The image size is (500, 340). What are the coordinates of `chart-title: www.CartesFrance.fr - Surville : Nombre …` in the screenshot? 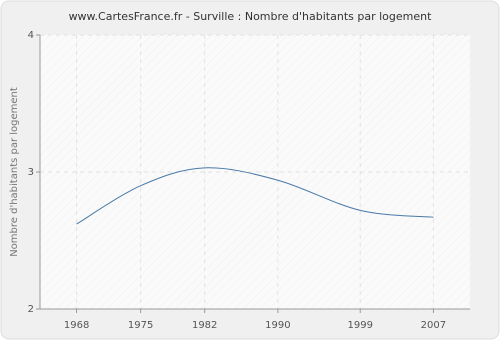 It's located at (251, 16).